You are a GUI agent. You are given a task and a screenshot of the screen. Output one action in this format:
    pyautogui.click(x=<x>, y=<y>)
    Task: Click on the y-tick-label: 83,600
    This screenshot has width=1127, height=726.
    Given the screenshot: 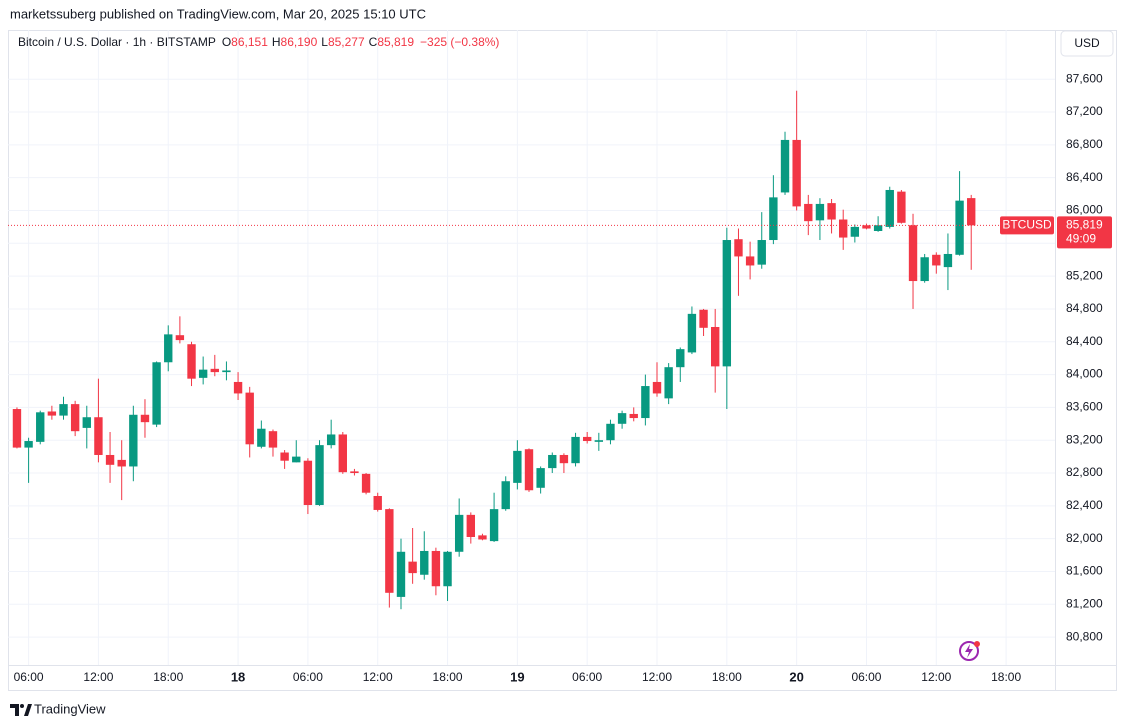 What is the action you would take?
    pyautogui.click(x=1084, y=407)
    